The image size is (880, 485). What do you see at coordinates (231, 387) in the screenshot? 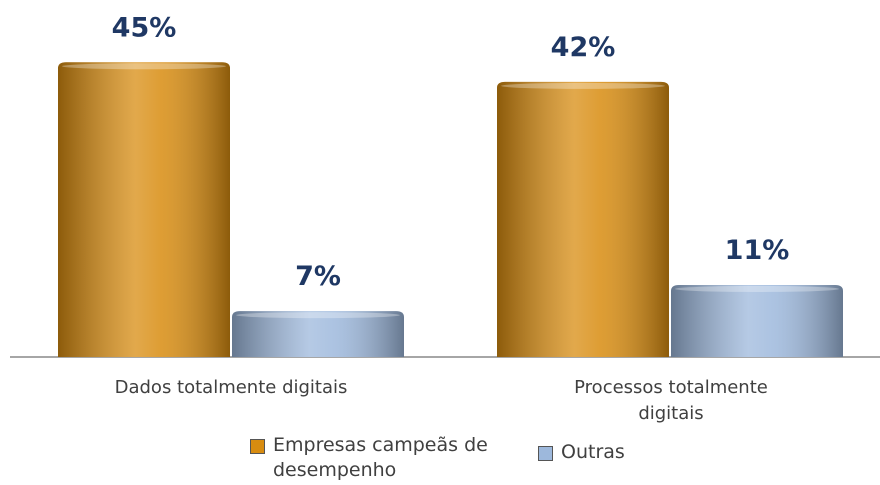
I see `category-label: Dados totalmente digitais` at bounding box center [231, 387].